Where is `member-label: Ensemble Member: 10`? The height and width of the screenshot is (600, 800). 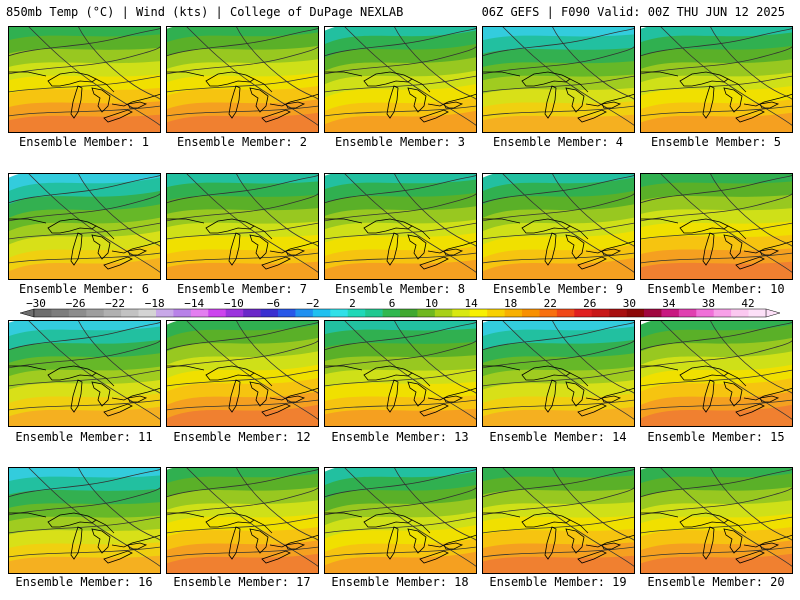 member-label: Ensemble Member: 10 is located at coordinates (716, 289).